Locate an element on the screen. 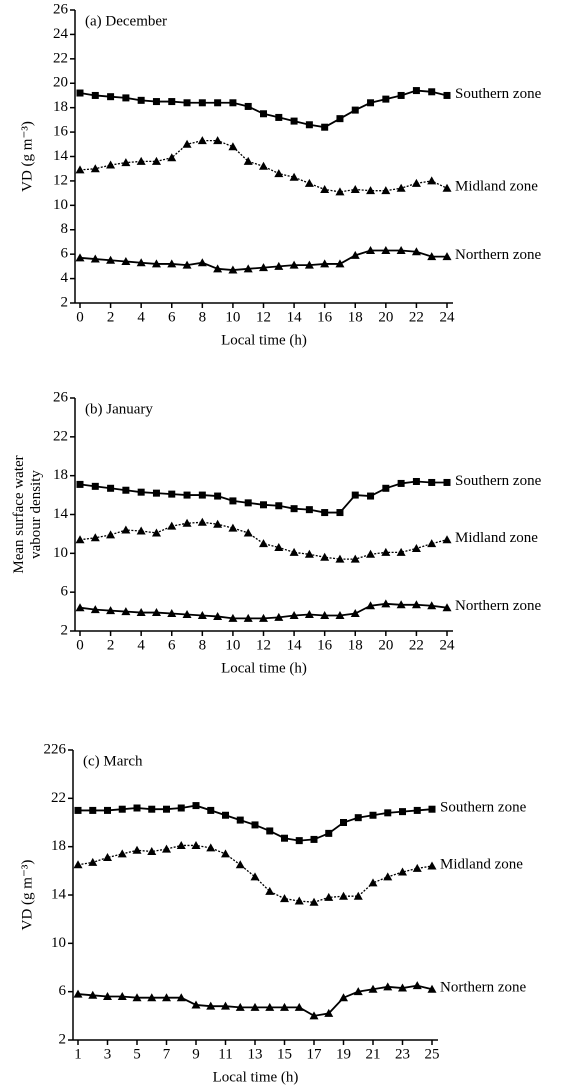 Image resolution: width=568 pixels, height=1092 pixels. y-axis-label: VD (g m⁻³) is located at coordinates (27, 895).